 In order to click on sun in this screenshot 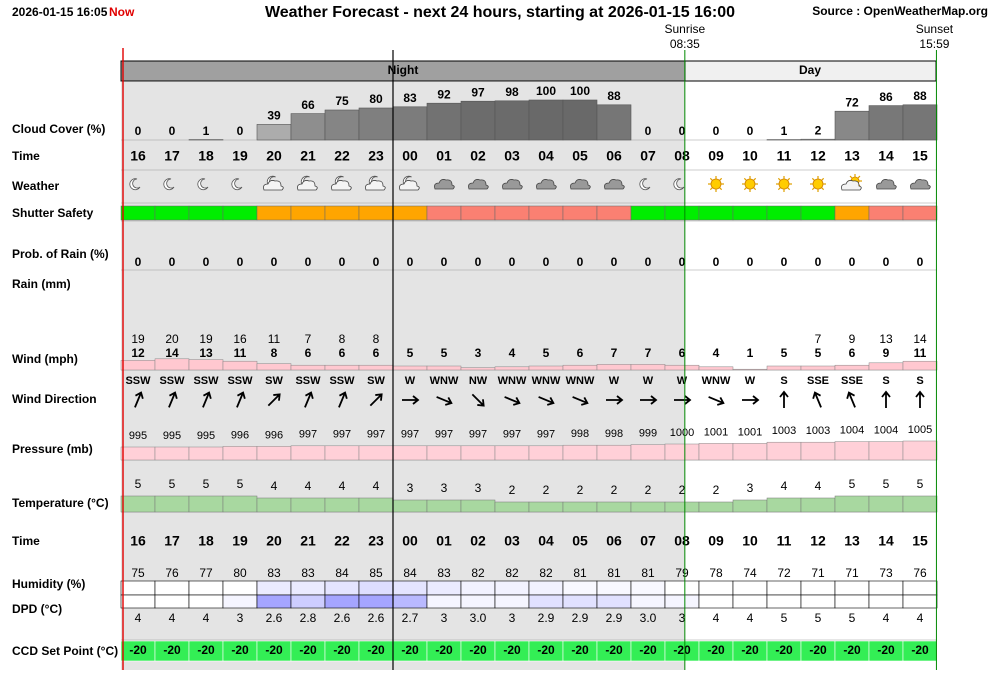, I will do `click(716, 184)`.